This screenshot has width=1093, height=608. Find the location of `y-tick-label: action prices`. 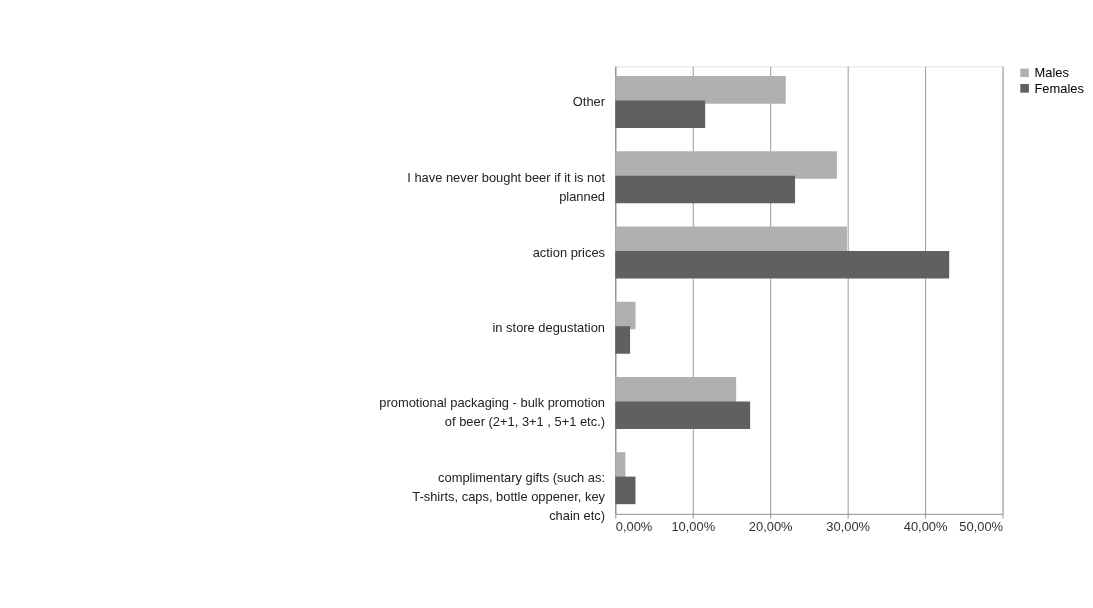

y-tick-label: action prices is located at coordinates (569, 252).